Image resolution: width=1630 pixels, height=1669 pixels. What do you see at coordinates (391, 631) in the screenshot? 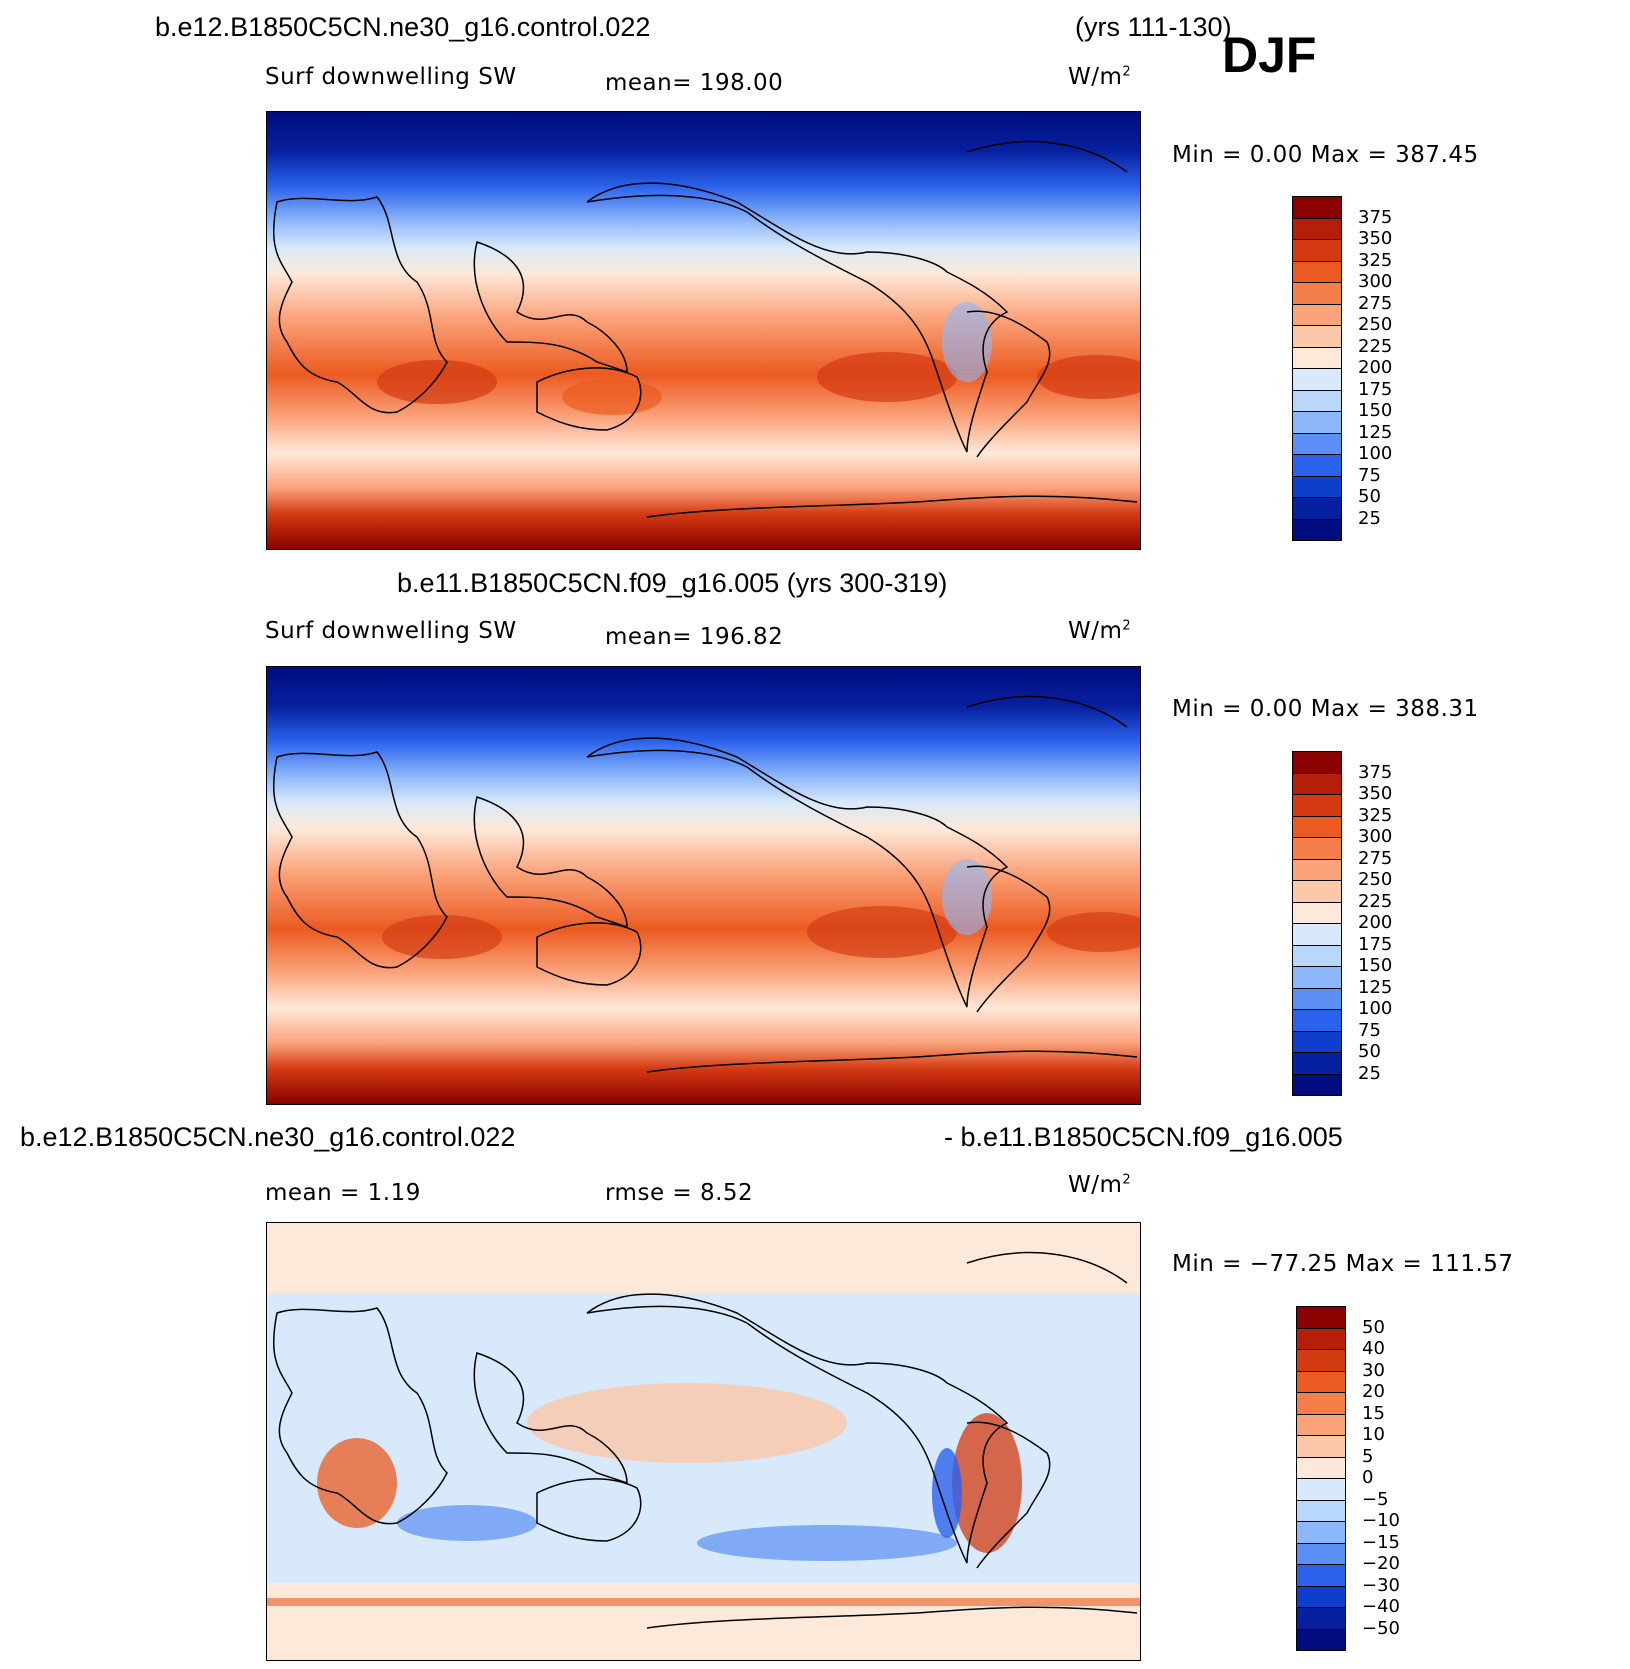
I see `panel2-variable: Surf downwelling SW` at bounding box center [391, 631].